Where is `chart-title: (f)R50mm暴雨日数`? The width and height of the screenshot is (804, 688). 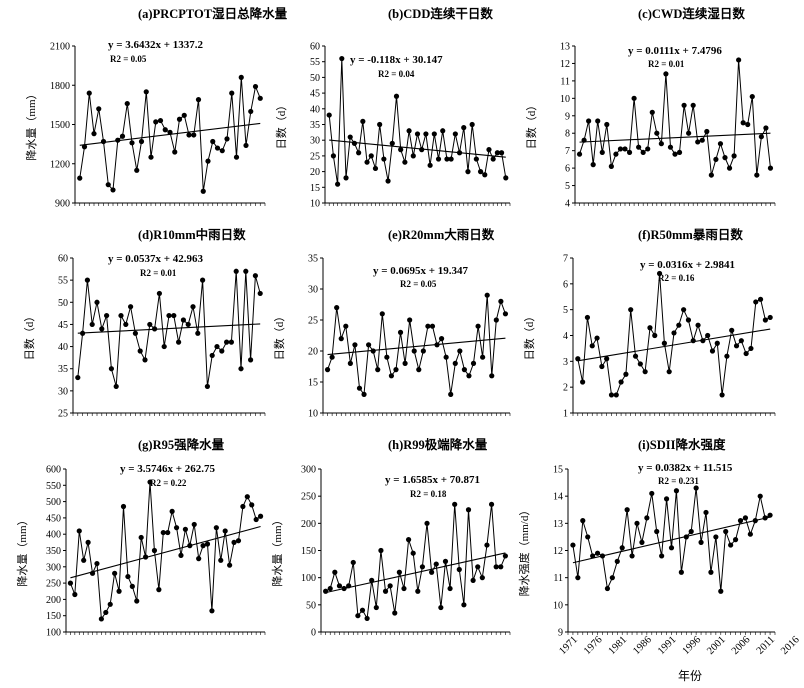
chart-title: (f)R50mm暴雨日数 is located at coordinates (690, 234).